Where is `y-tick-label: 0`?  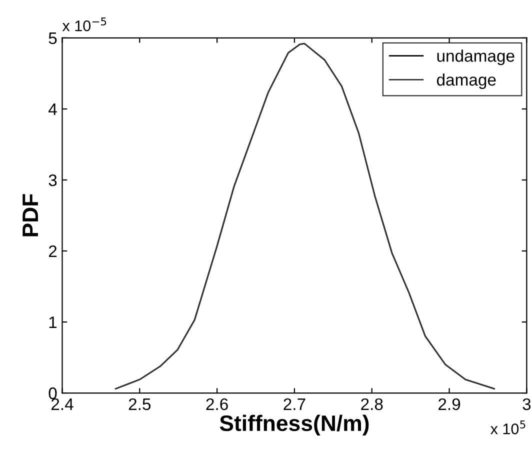 y-tick-label: 0 is located at coordinates (52, 393).